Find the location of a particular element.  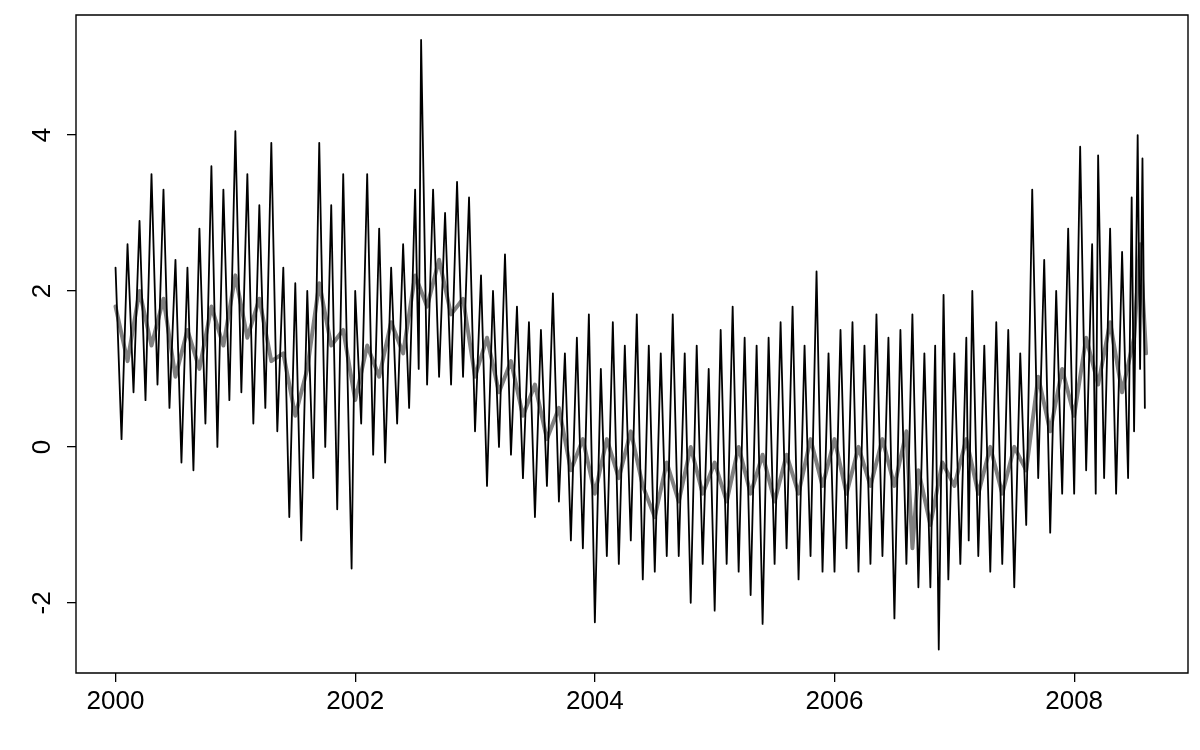

x-tick-label: 2004 is located at coordinates (594, 699).